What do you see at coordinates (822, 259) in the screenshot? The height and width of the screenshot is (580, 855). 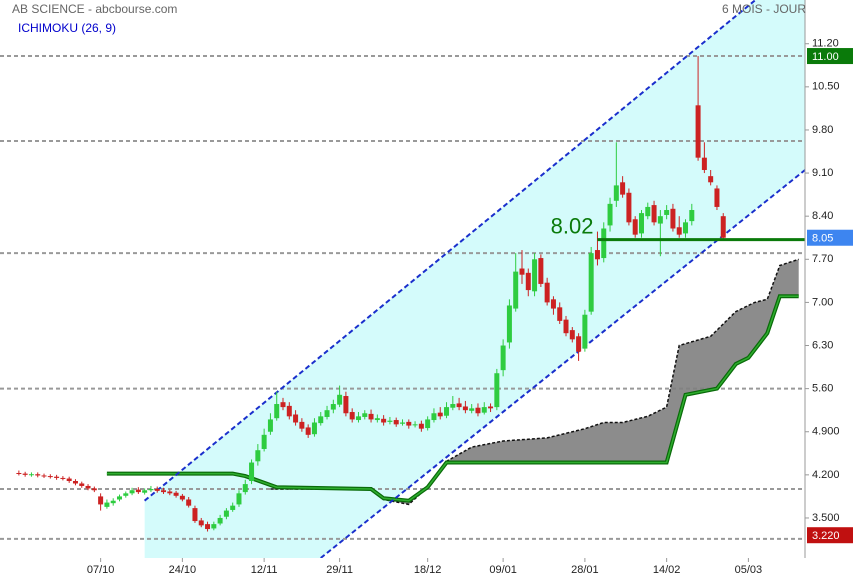 I see `y-tick-label: 7.70` at bounding box center [822, 259].